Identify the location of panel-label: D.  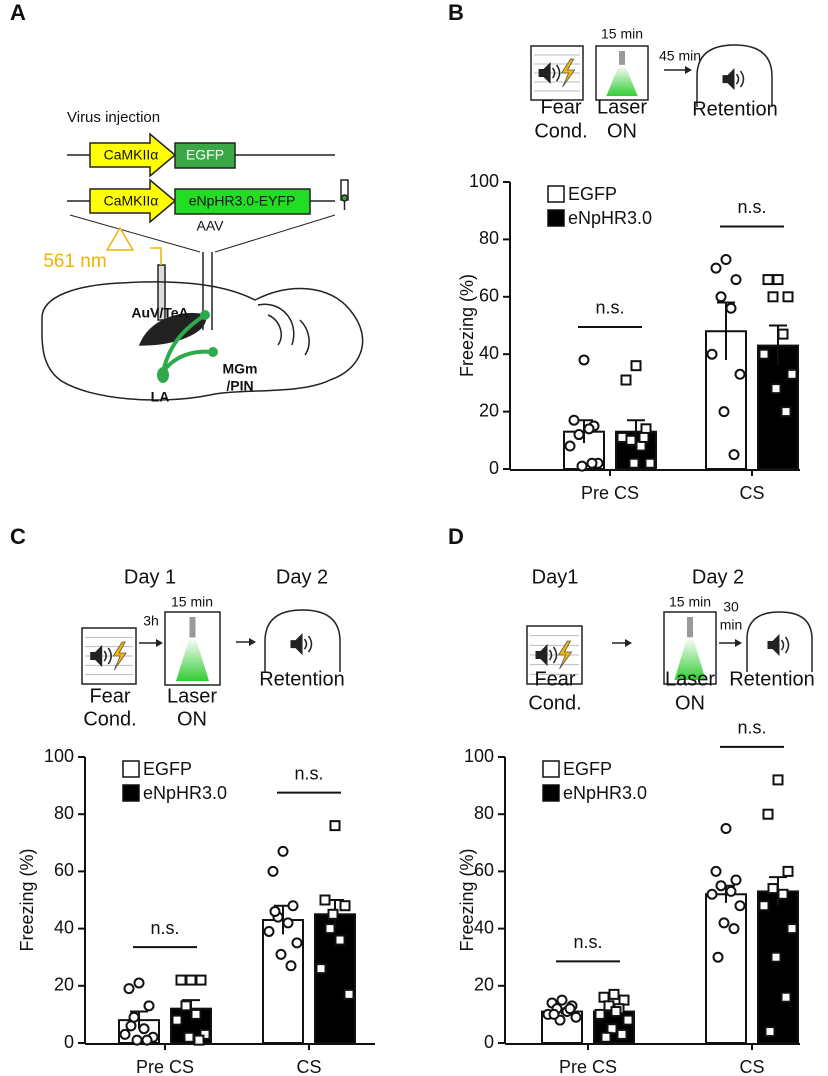
(456, 536).